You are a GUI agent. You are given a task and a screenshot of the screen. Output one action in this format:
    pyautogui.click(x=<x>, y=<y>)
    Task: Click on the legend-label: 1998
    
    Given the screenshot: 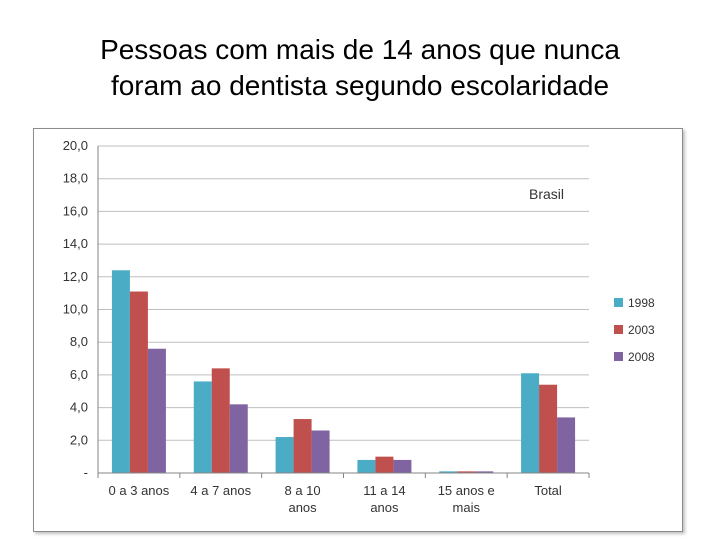 What is the action you would take?
    pyautogui.click(x=641, y=303)
    